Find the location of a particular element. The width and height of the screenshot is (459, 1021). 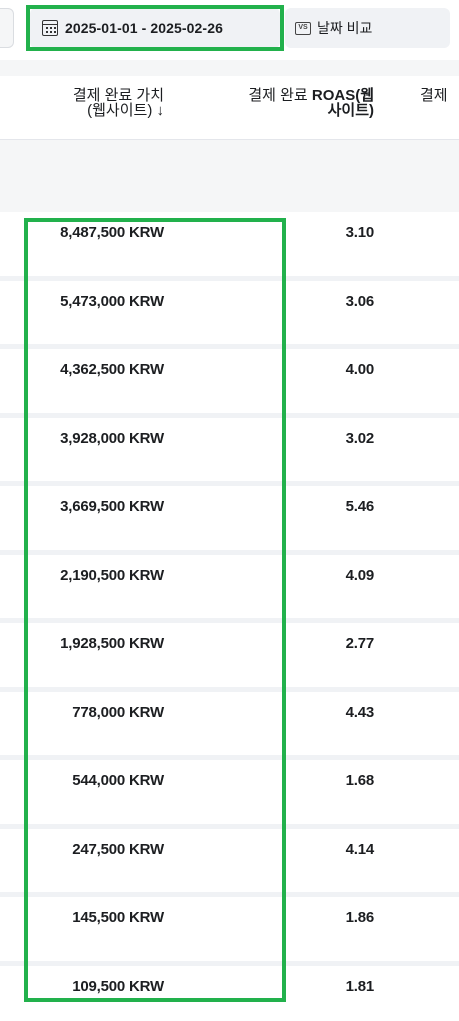

roas-cell: 4.43 is located at coordinates (360, 712).